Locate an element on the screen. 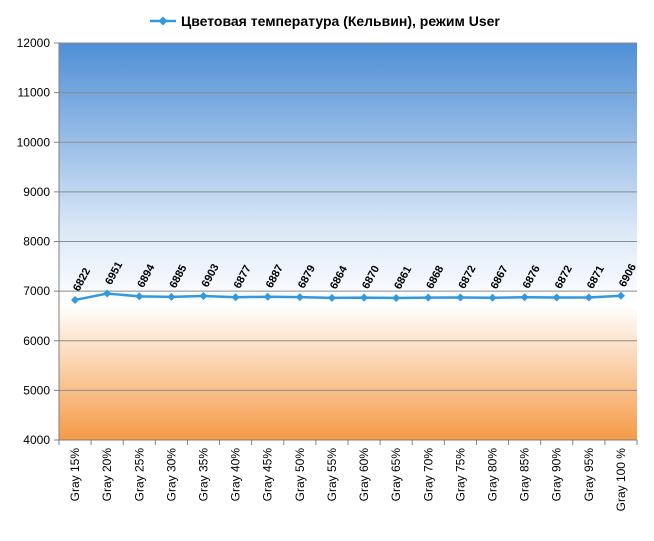 Image resolution: width=654 pixels, height=541 pixels. y-tick-label: 7000 is located at coordinates (36, 291).